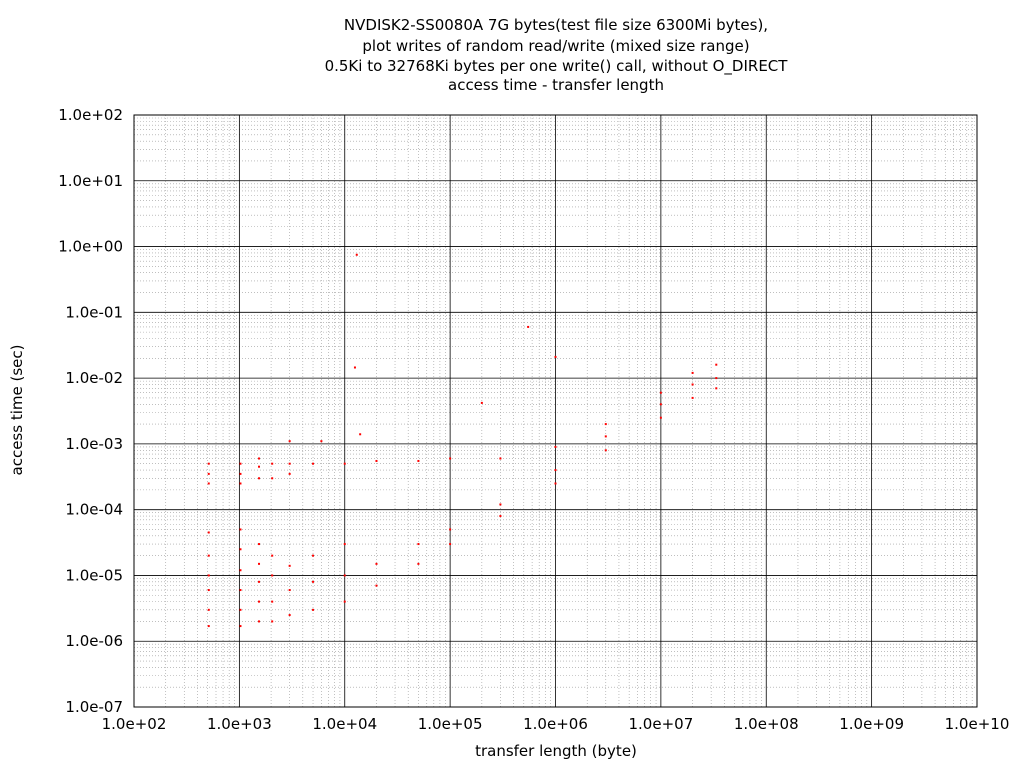  What do you see at coordinates (17, 410) in the screenshot?
I see `y-axis-label: access time (sec)` at bounding box center [17, 410].